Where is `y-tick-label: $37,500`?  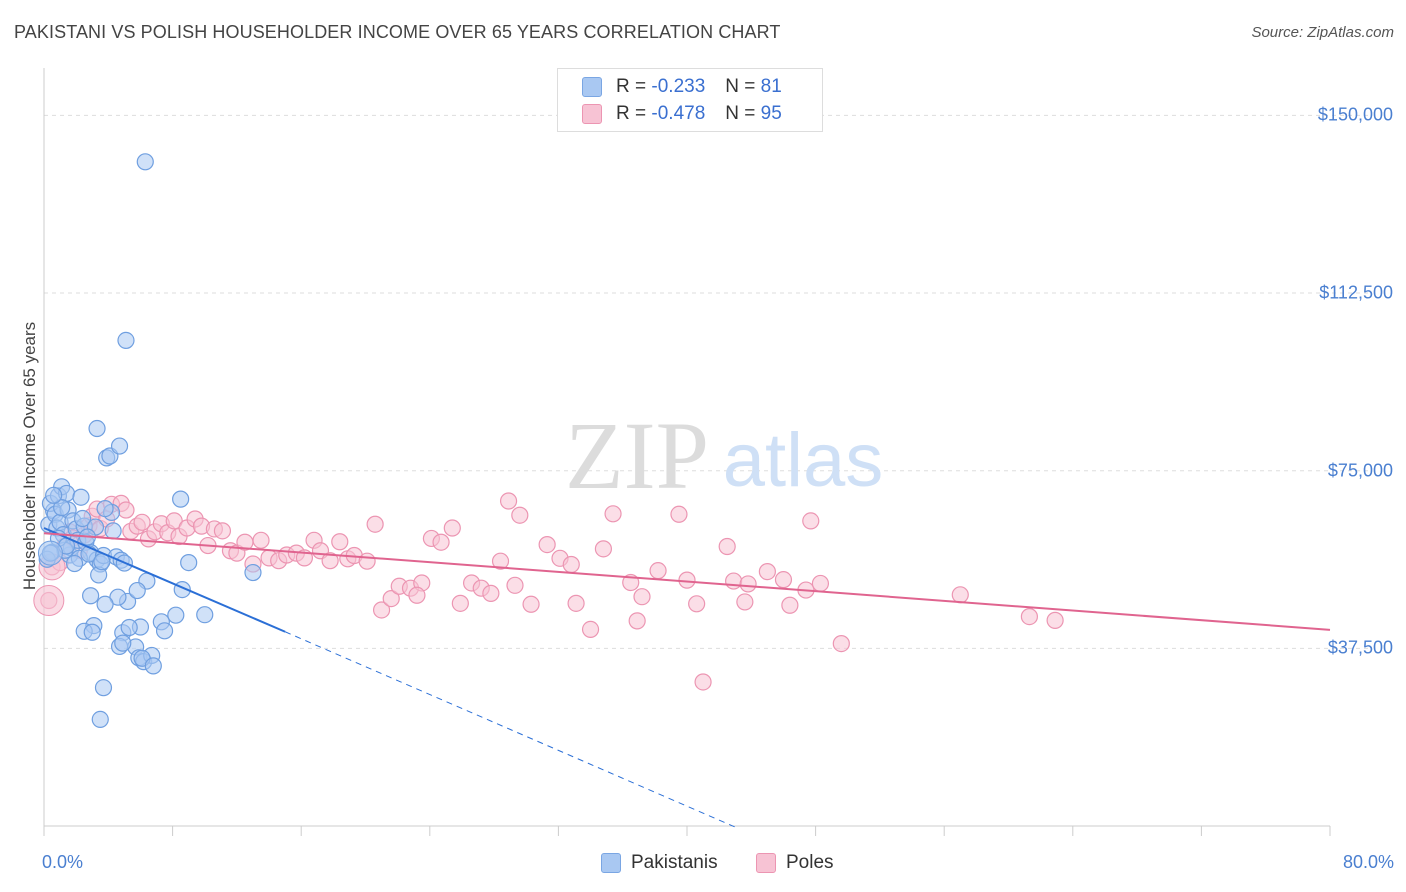 y-tick-label: $37,500 is located at coordinates (1360, 647).